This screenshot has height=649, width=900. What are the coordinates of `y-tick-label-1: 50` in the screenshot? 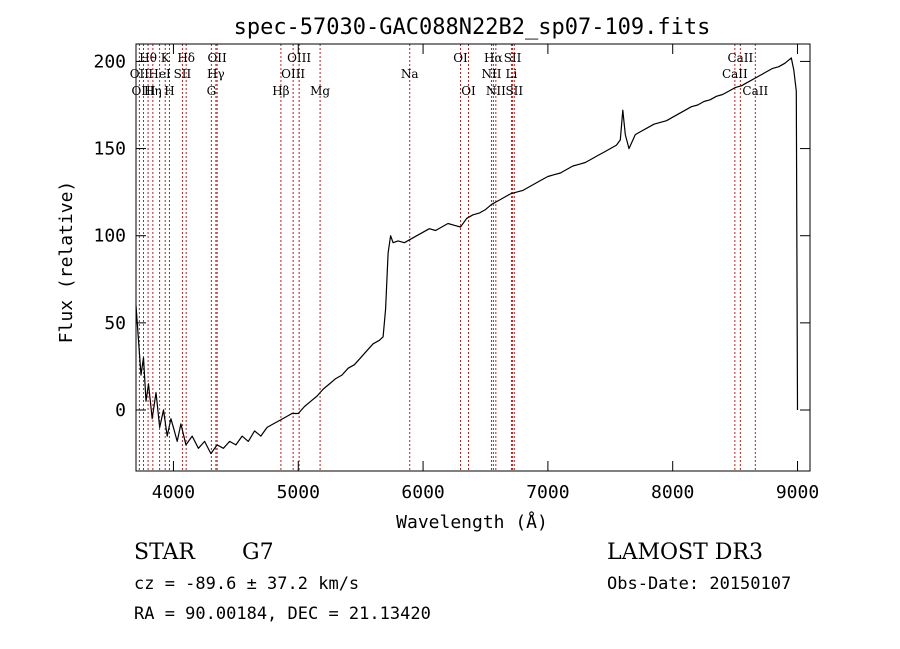 It's located at (115, 323).